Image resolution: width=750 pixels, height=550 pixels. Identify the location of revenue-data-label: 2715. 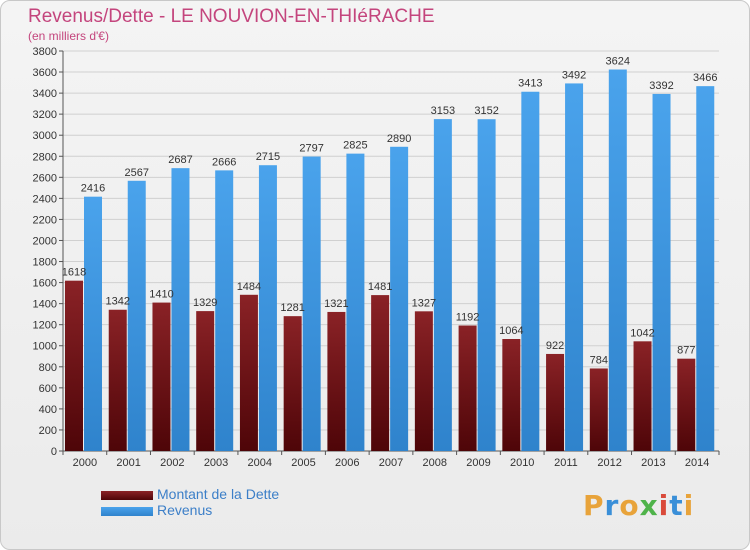
(268, 157).